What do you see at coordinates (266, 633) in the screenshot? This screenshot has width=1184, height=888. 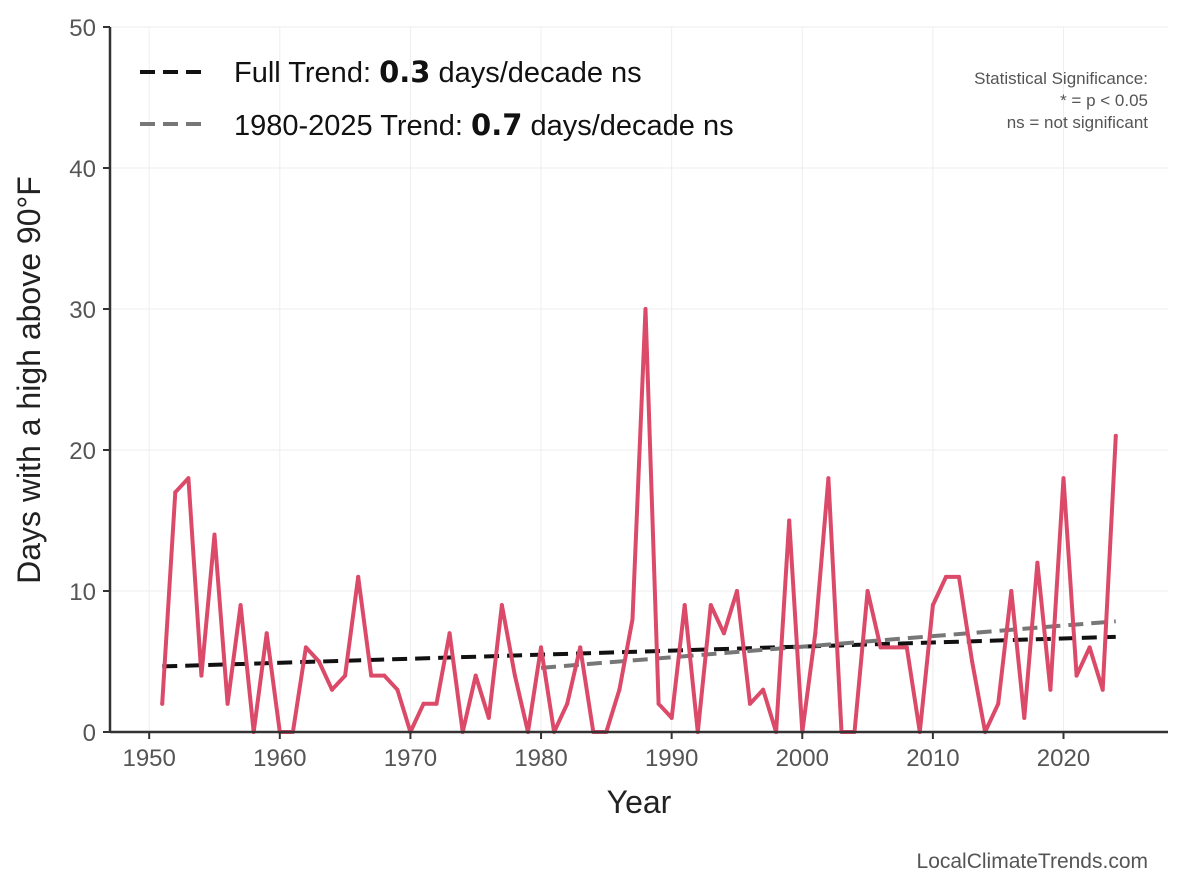 I see `data-point-1959` at bounding box center [266, 633].